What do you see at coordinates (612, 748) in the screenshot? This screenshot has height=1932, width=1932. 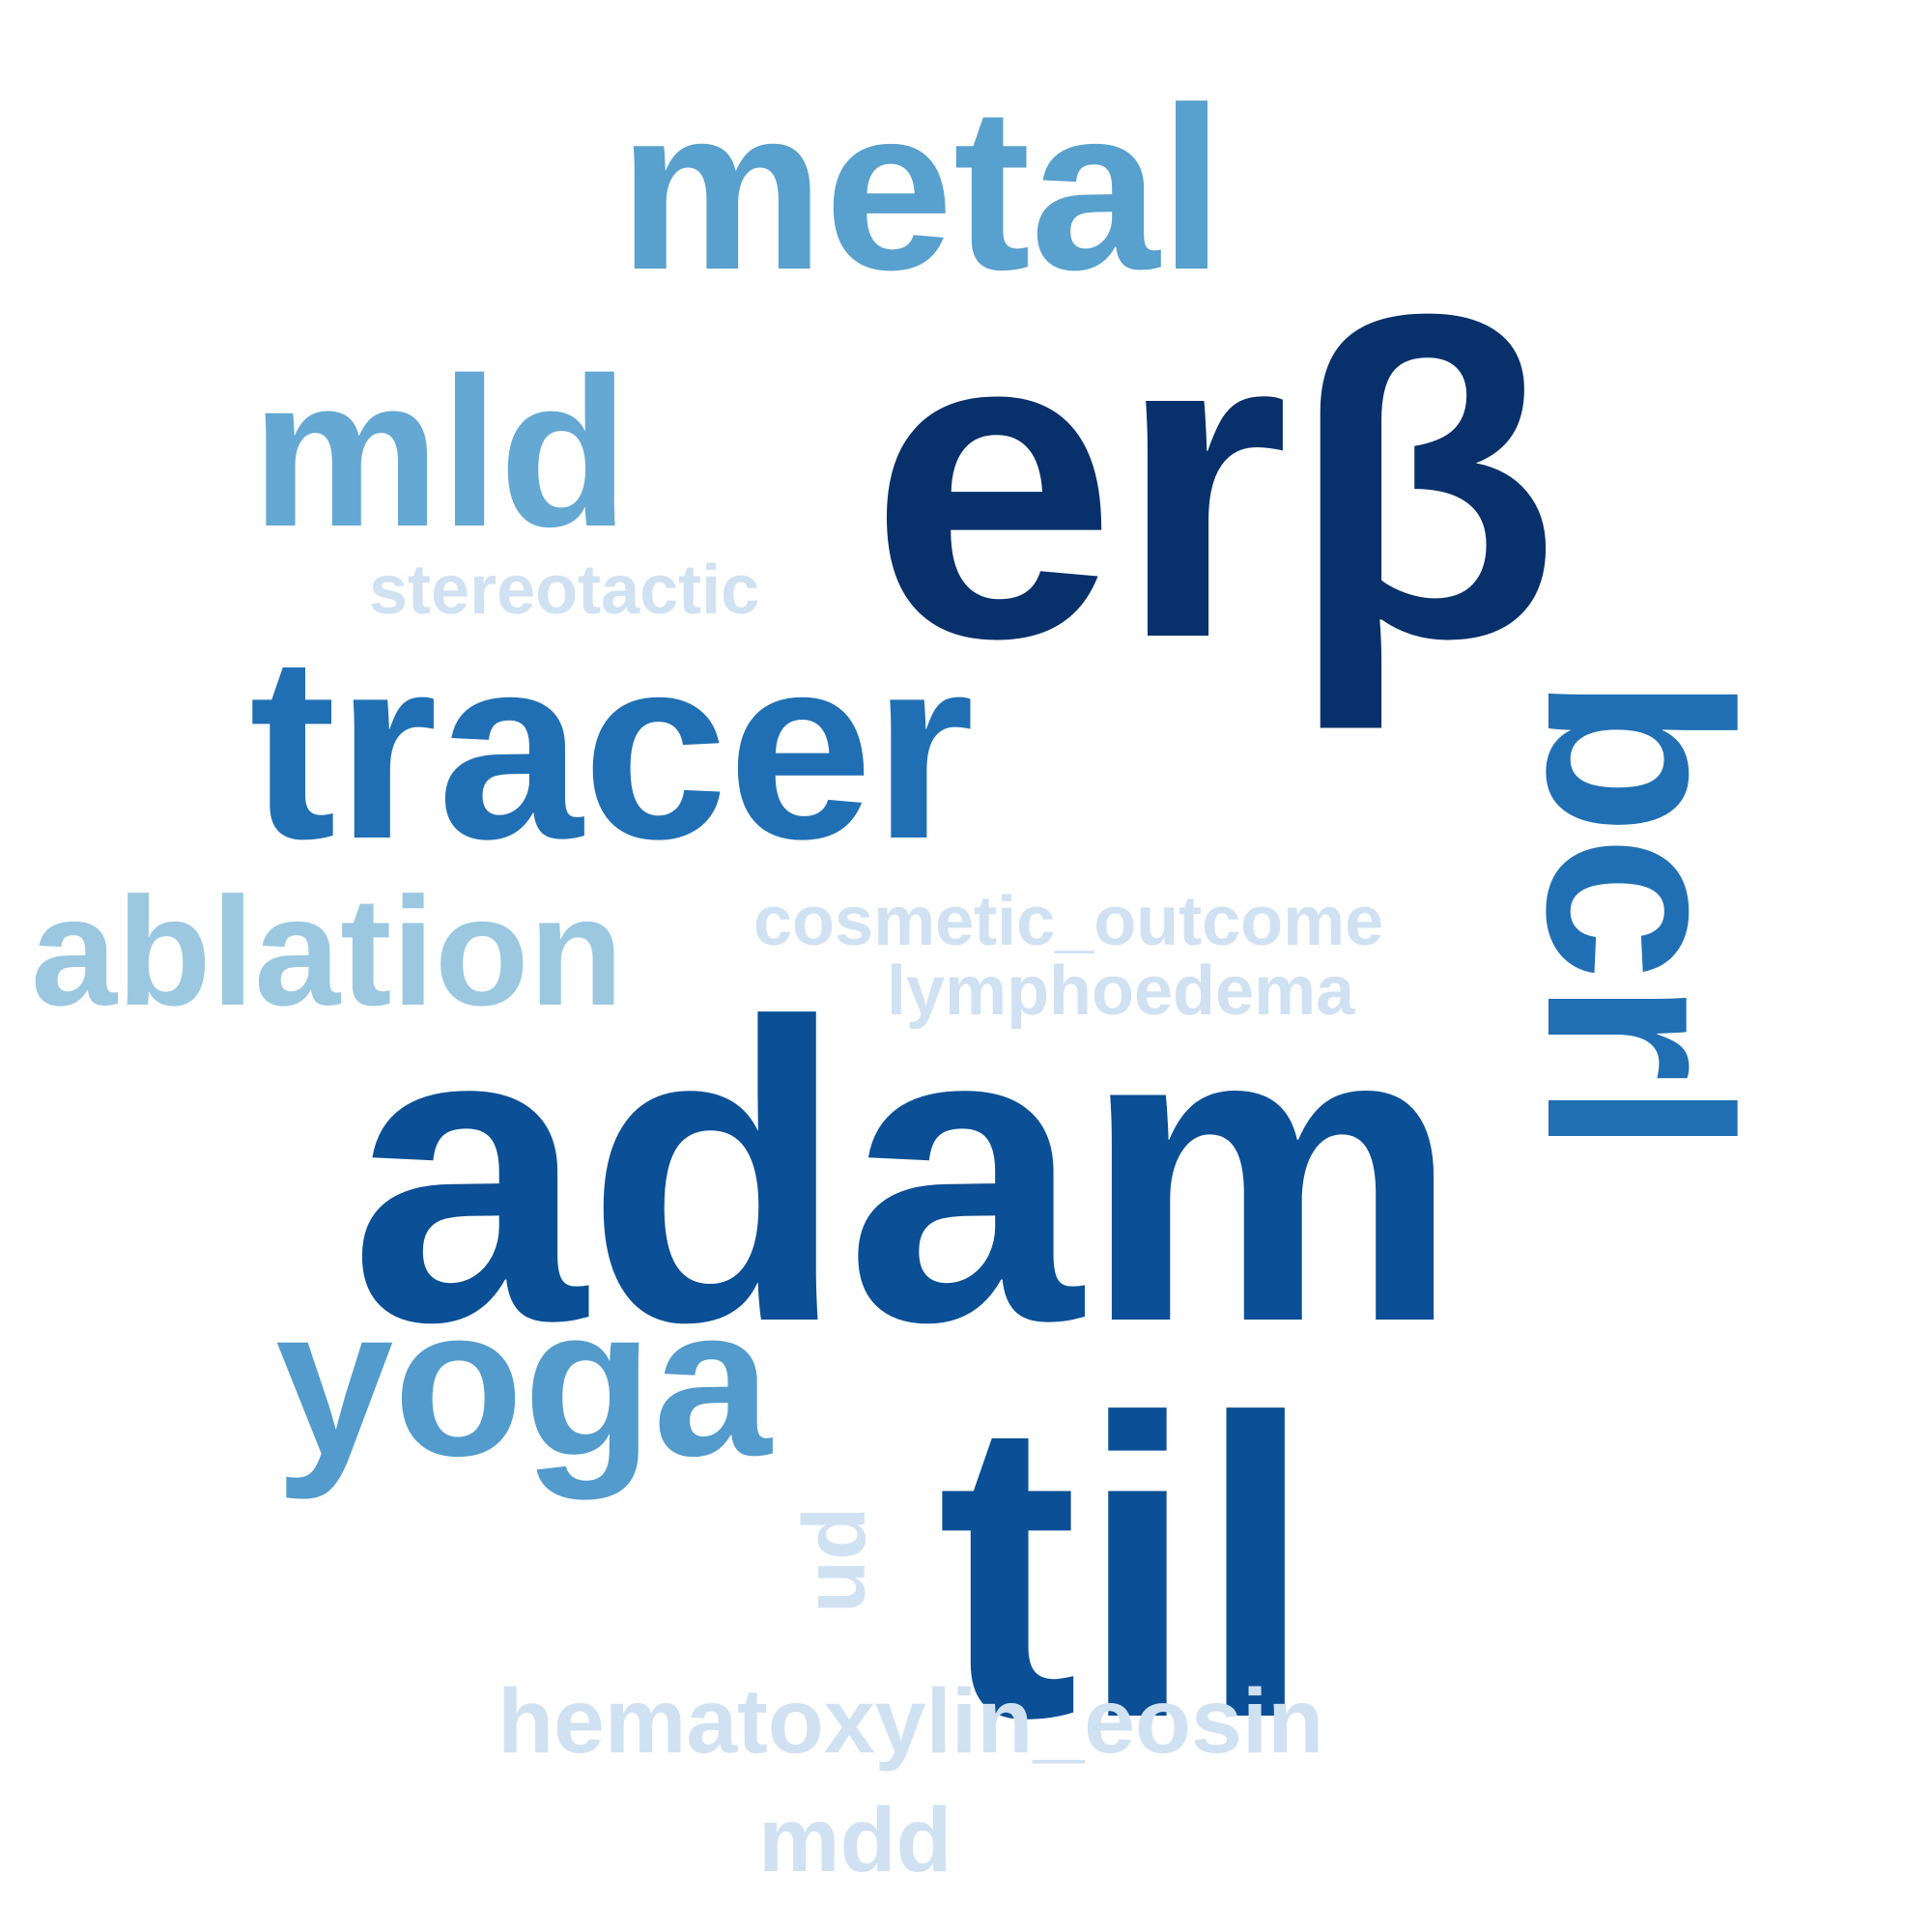 I see `word-tracer: tracer` at bounding box center [612, 748].